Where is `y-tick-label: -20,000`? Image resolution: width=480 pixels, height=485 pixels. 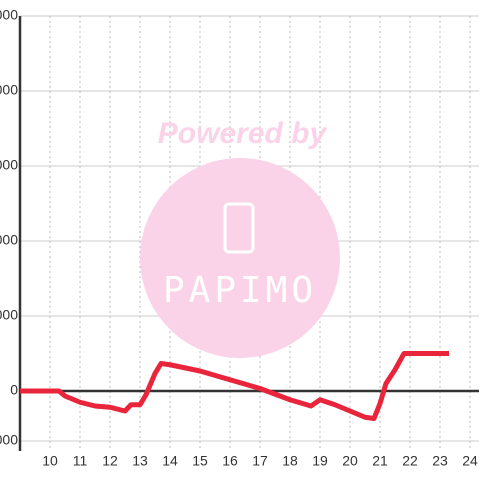 y-tick-label: -20,000 is located at coordinates (9, 440).